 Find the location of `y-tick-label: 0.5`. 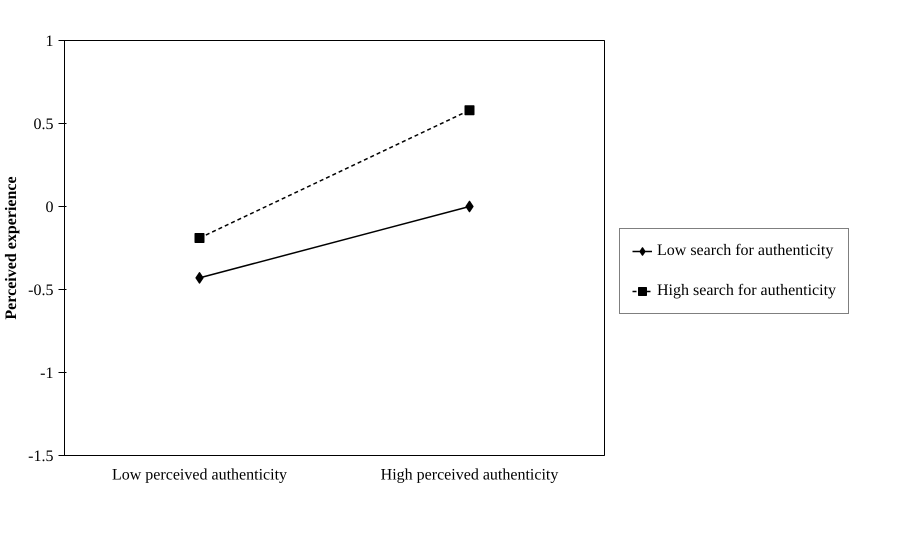

y-tick-label: 0.5 is located at coordinates (44, 124).